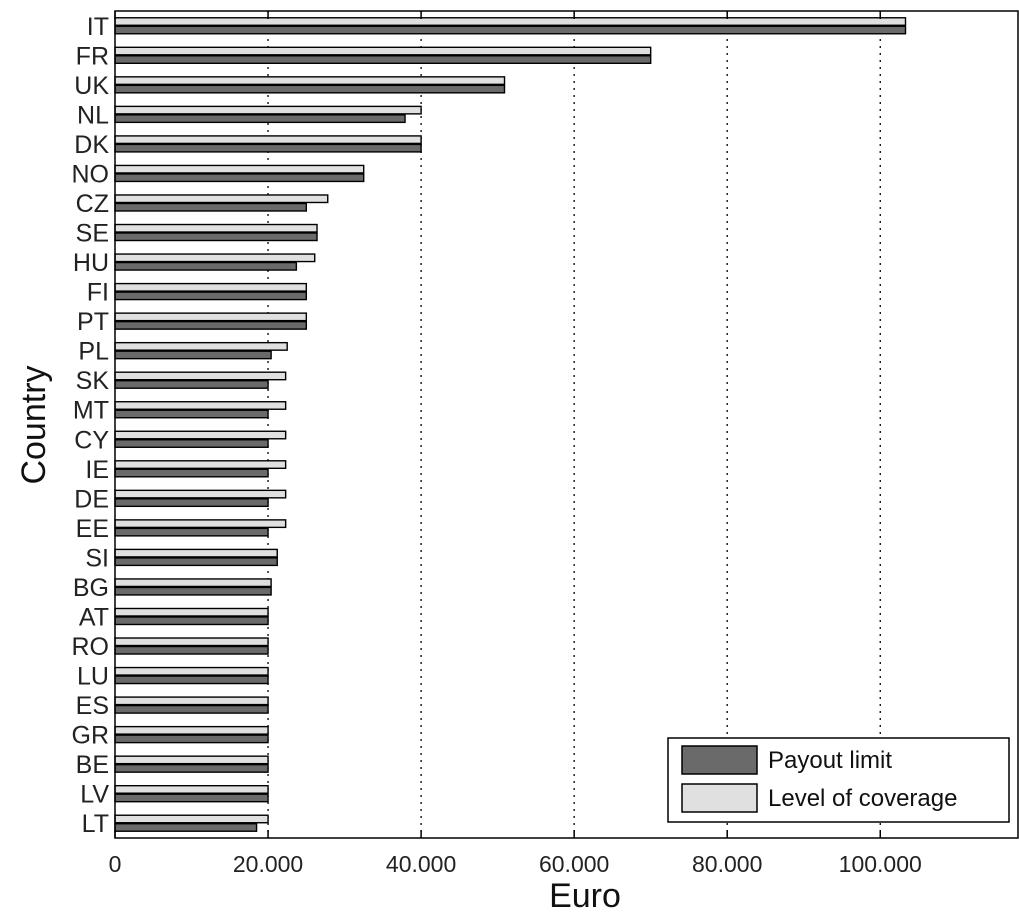 The image size is (1019, 920). Describe the element at coordinates (91, 499) in the screenshot. I see `y-tick-label: DE` at that location.